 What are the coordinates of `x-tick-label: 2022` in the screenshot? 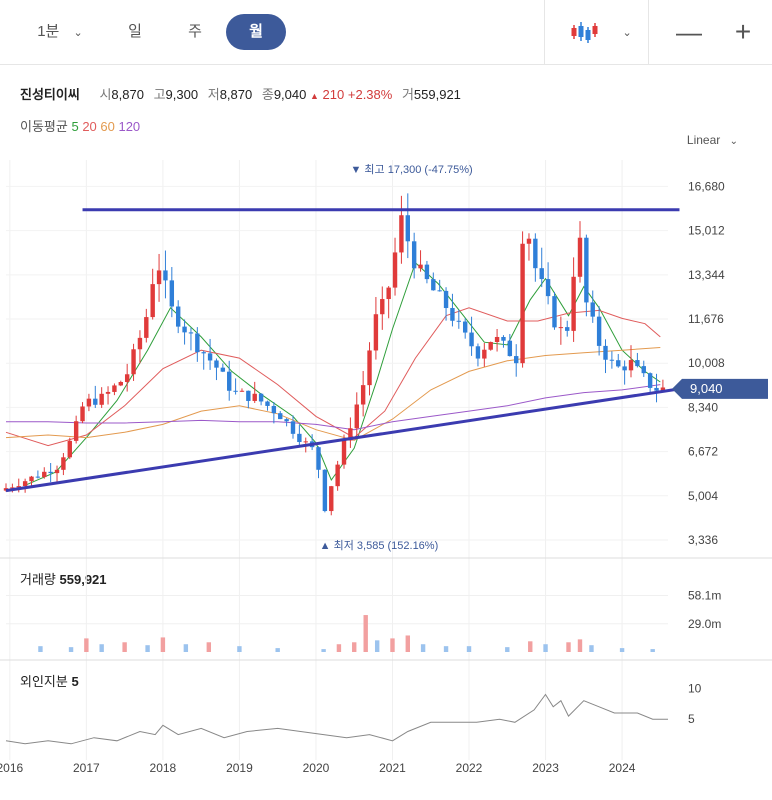 It's located at (469, 768).